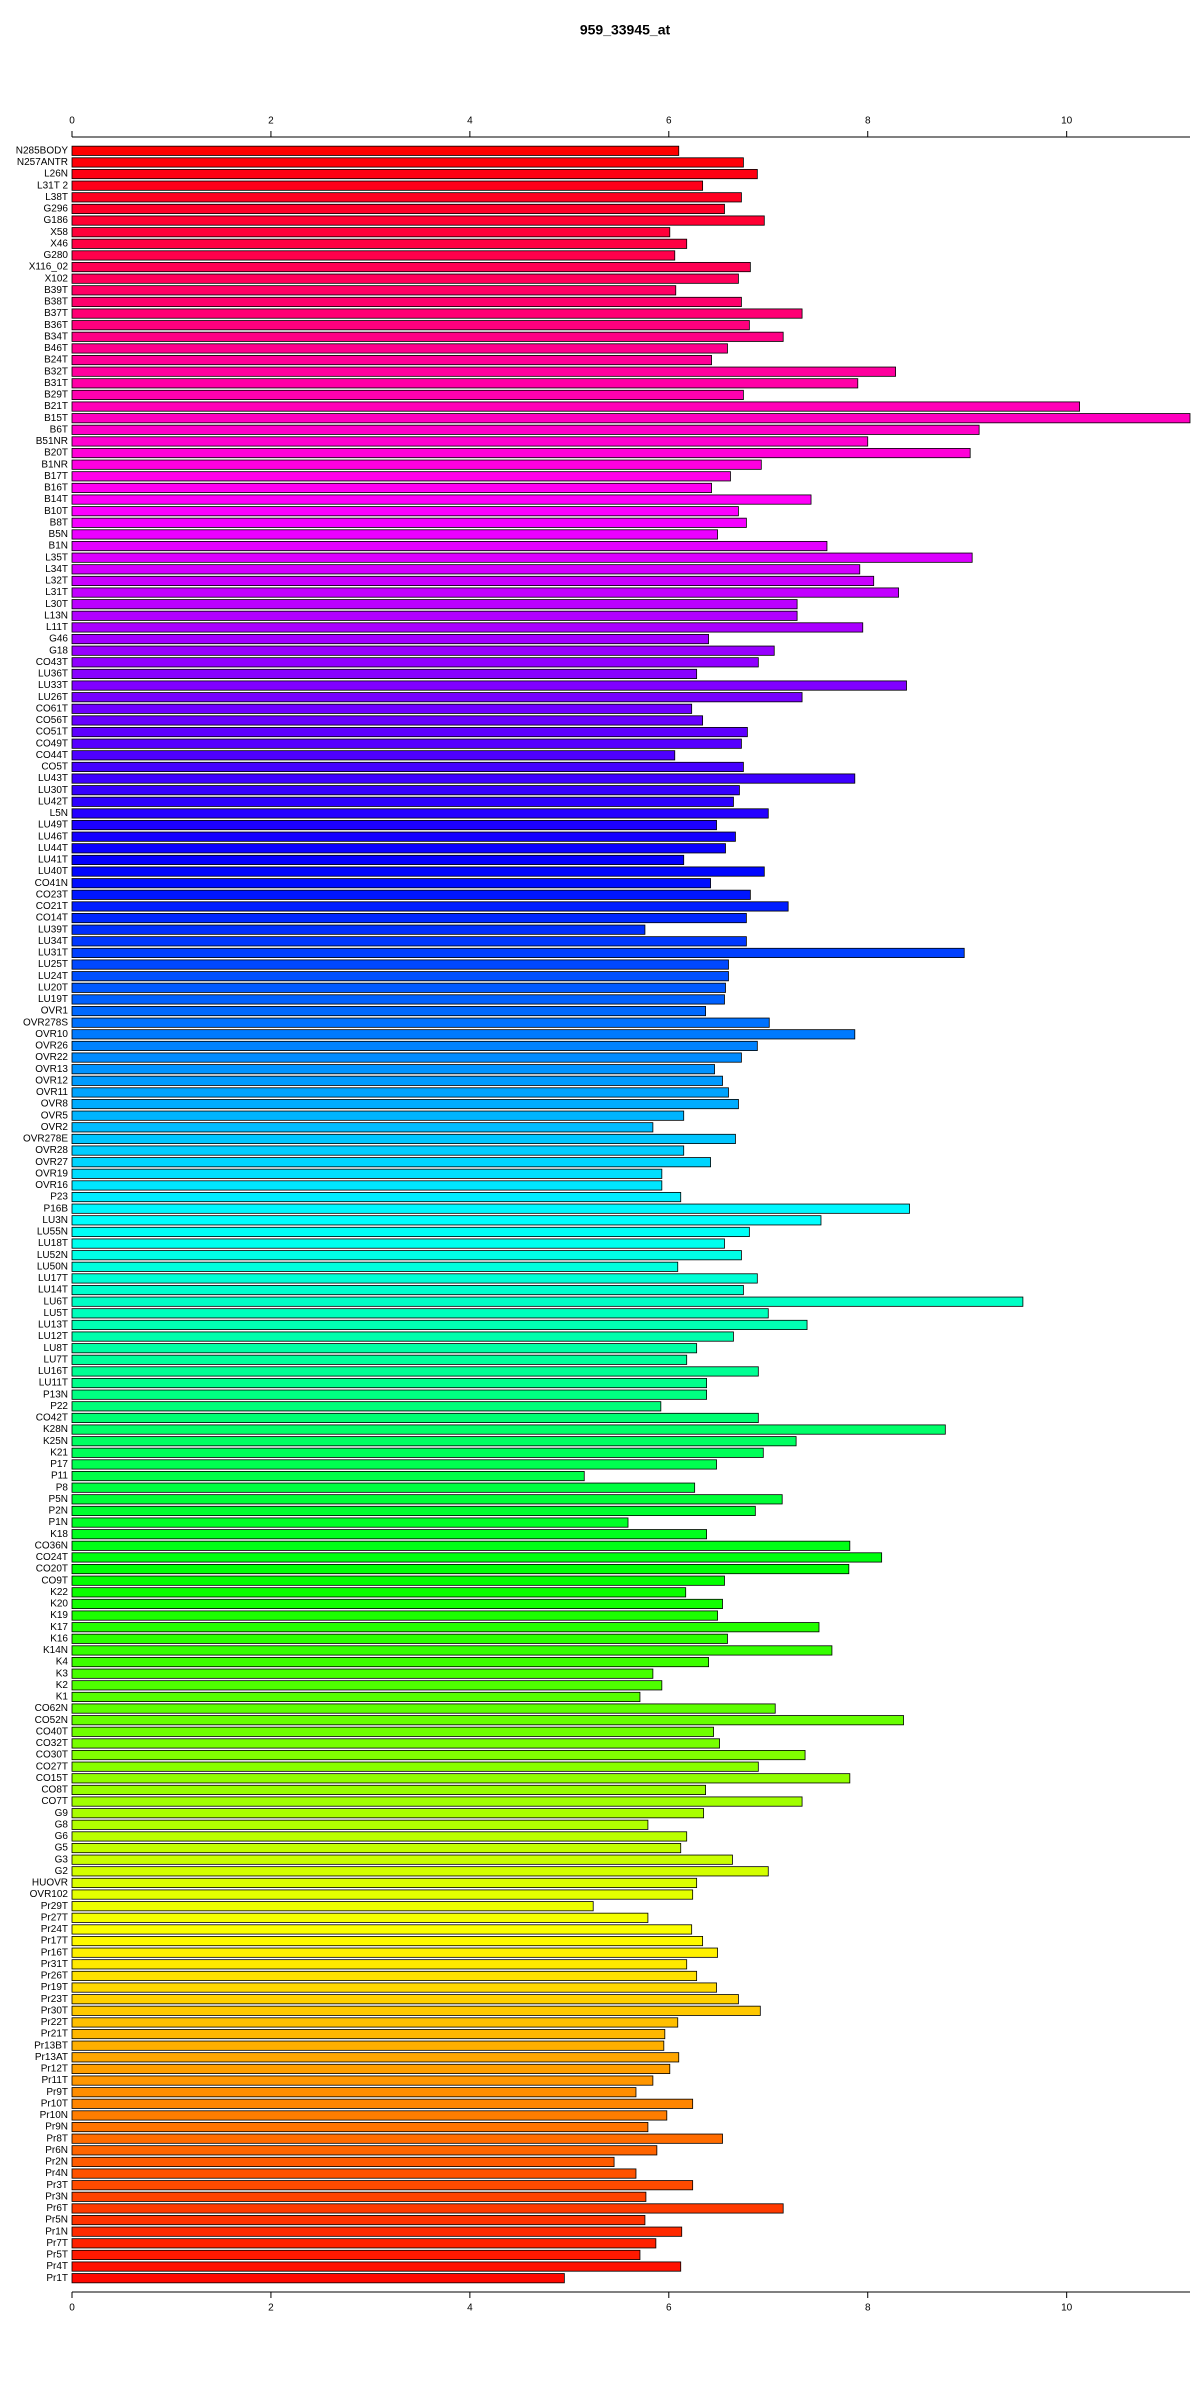  What do you see at coordinates (55, 1011) in the screenshot?
I see `category-label: OVR1` at bounding box center [55, 1011].